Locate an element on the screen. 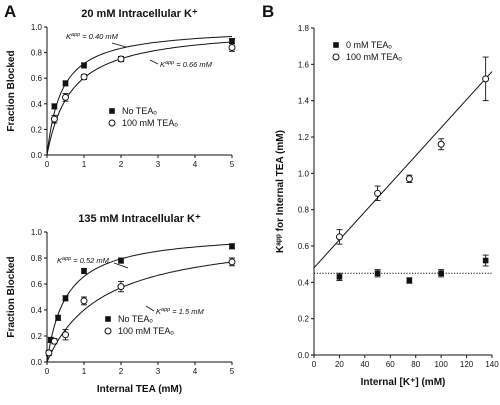  kapp-value: = 0.66 mM is located at coordinates (193, 64).